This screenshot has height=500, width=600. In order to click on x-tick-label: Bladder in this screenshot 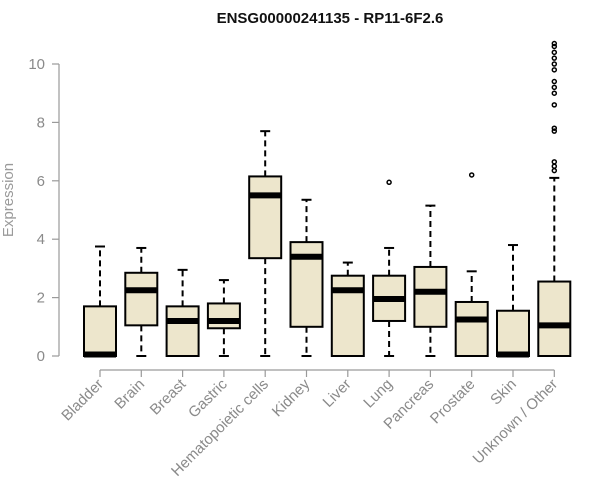, I will do `click(82, 400)`.